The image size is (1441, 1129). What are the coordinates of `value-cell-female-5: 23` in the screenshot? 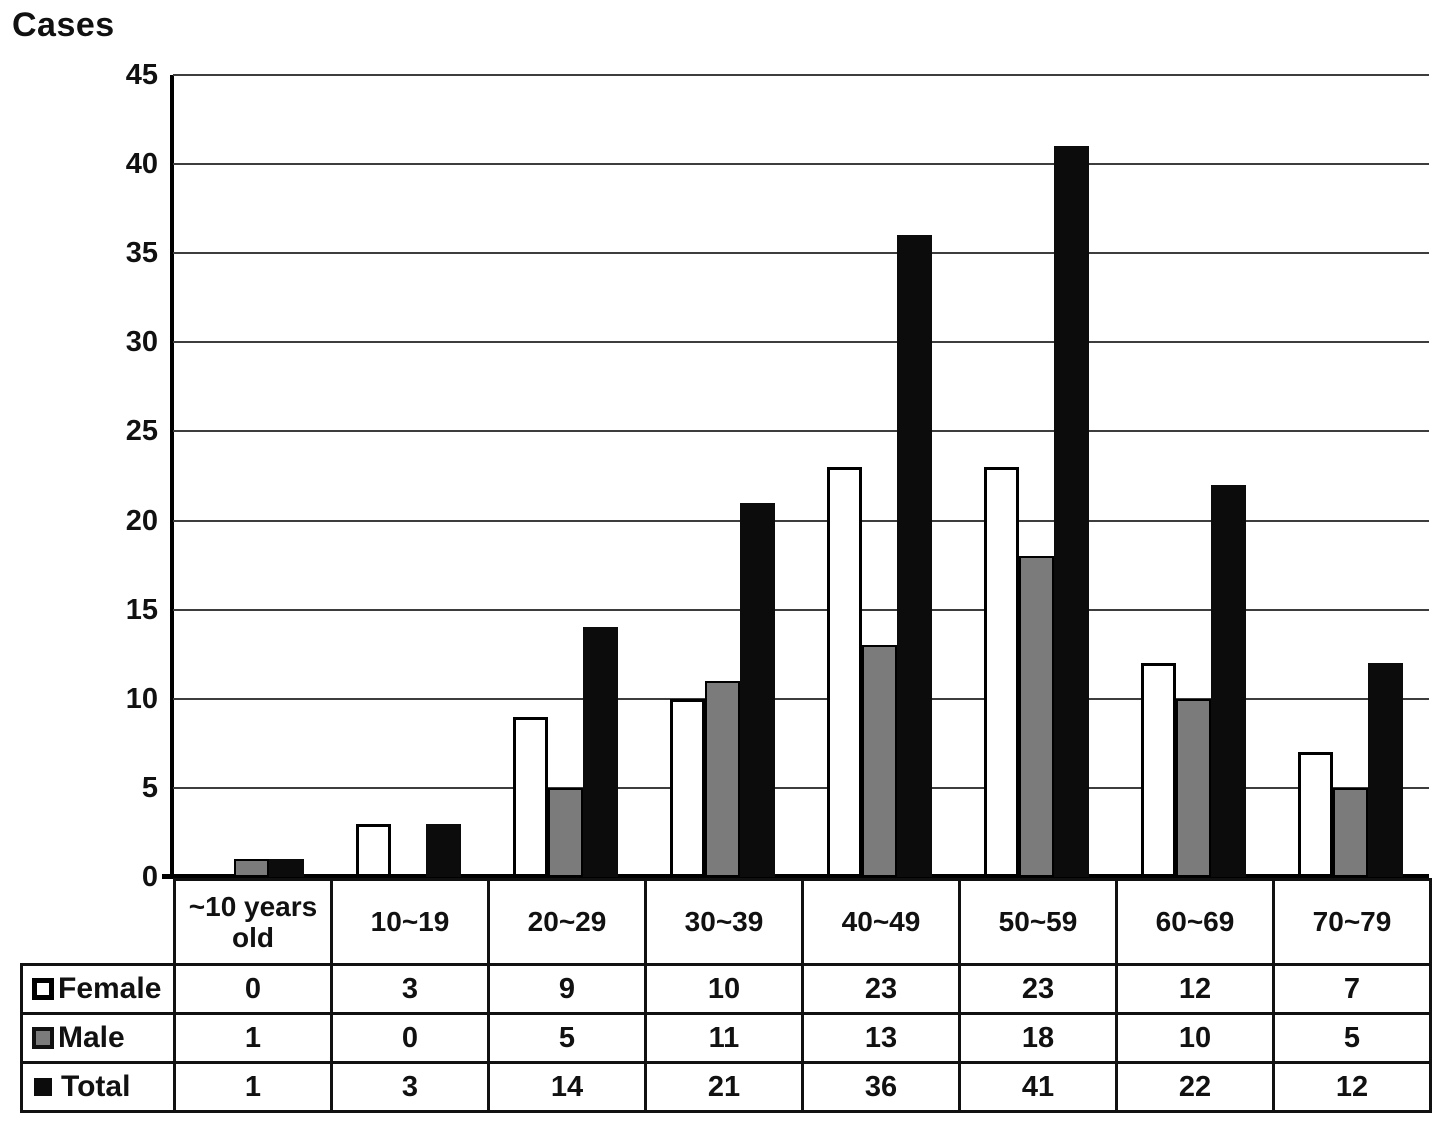 It's located at (1038, 989).